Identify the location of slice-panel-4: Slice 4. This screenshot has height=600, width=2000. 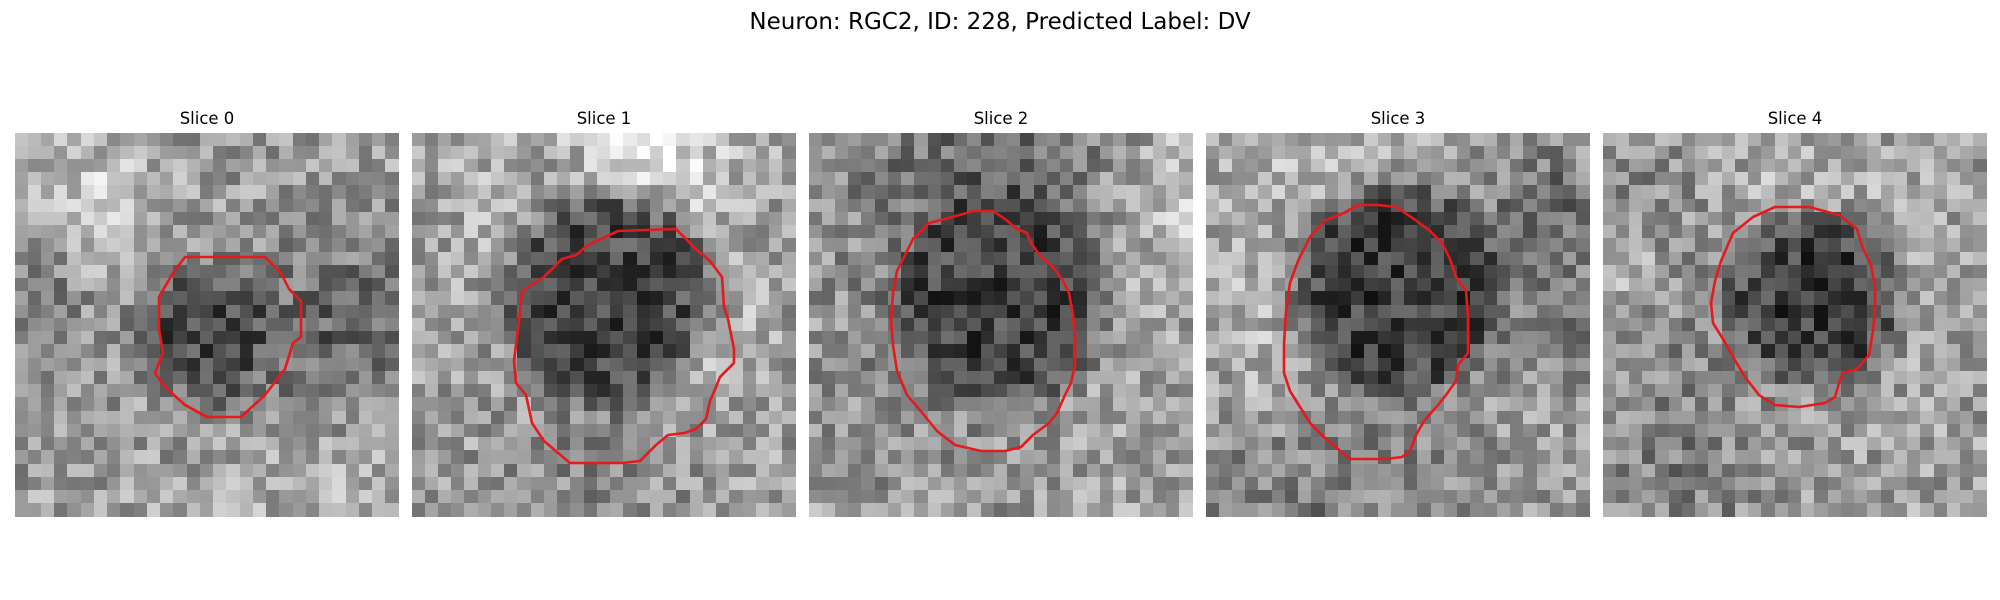
(1795, 312).